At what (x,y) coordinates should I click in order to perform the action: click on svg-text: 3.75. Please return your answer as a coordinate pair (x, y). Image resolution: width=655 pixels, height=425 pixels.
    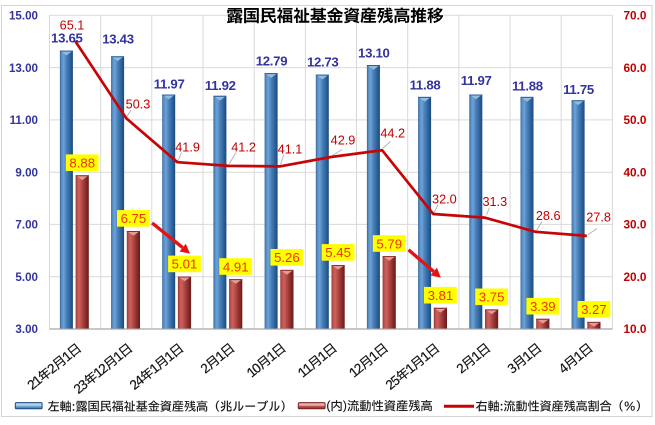
    Looking at the image, I should click on (492, 297).